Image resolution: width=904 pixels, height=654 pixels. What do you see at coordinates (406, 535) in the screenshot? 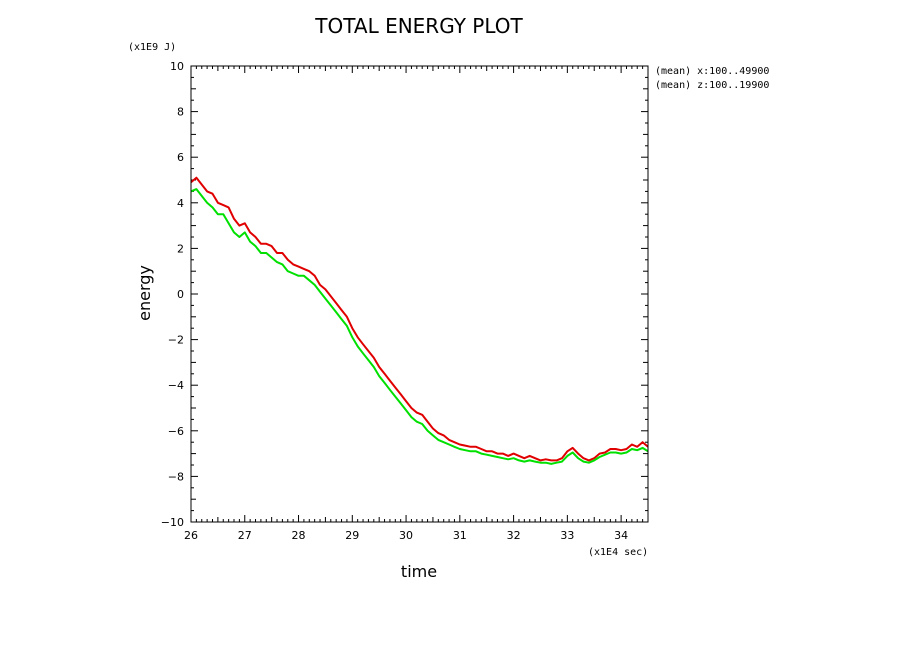
I see `x-tick-label: 30` at bounding box center [406, 535].